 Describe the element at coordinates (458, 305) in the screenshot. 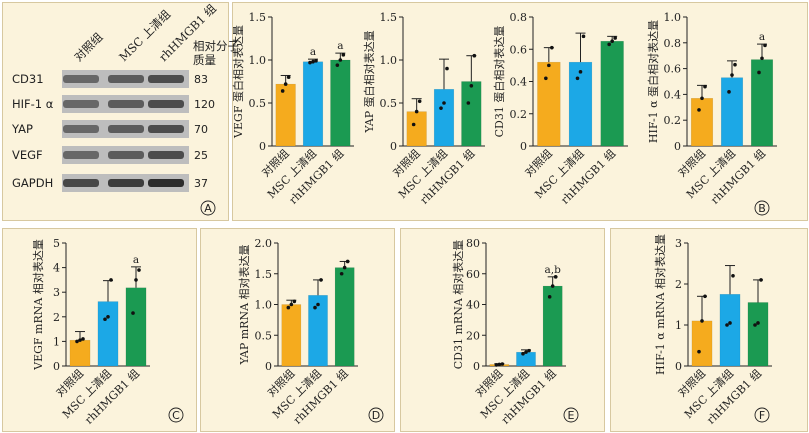

I see `y-axis-label: CD31 mRNA 相对表达量` at that location.